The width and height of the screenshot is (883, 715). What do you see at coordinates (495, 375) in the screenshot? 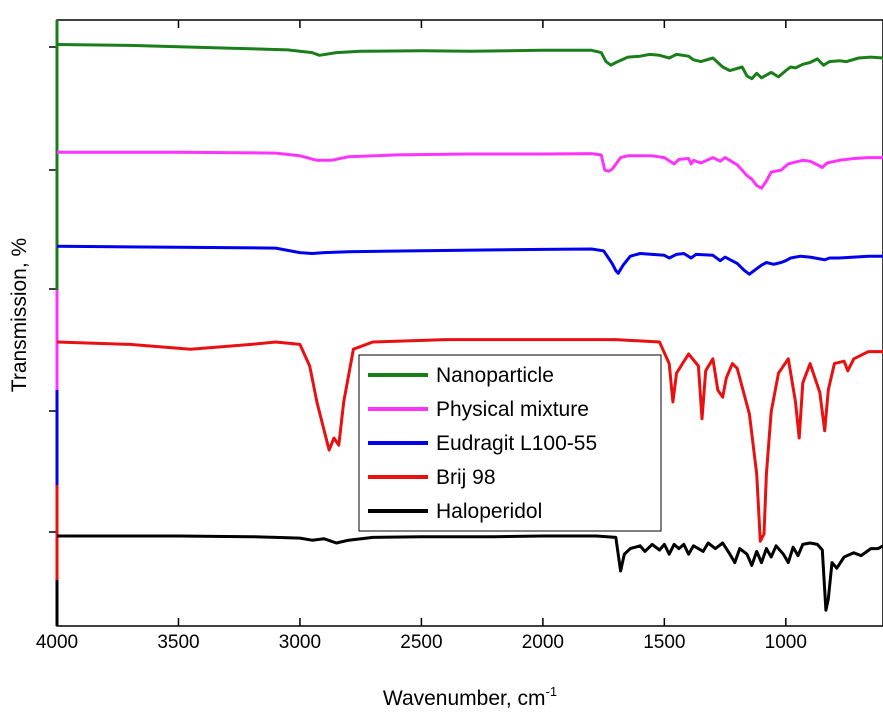
I see `legend-label: Nanoparticle` at bounding box center [495, 375].